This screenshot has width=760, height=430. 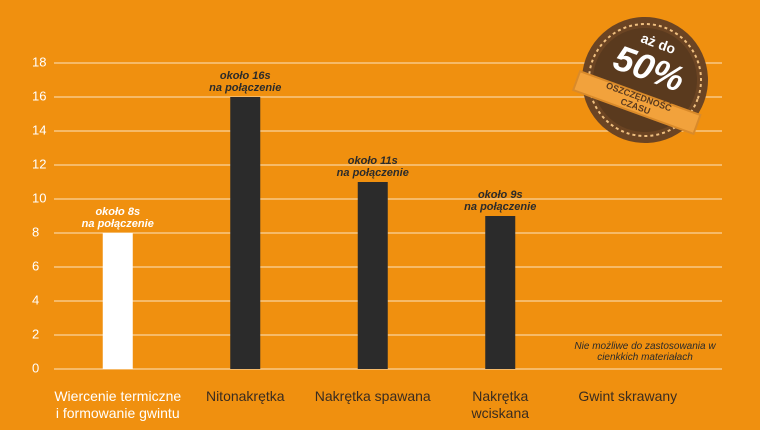 What do you see at coordinates (35, 231) in the screenshot?
I see `y-tick-label: 8` at bounding box center [35, 231].